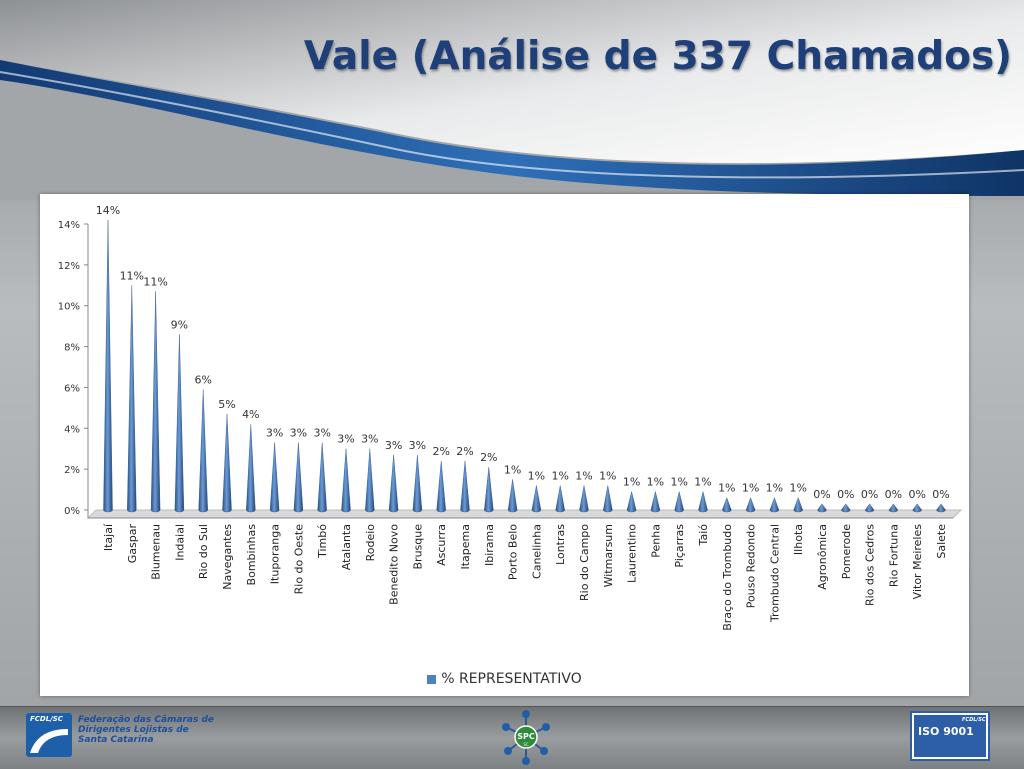 The image size is (1024, 769). Describe the element at coordinates (679, 546) in the screenshot. I see `x-tick-label: Piçarras` at that location.